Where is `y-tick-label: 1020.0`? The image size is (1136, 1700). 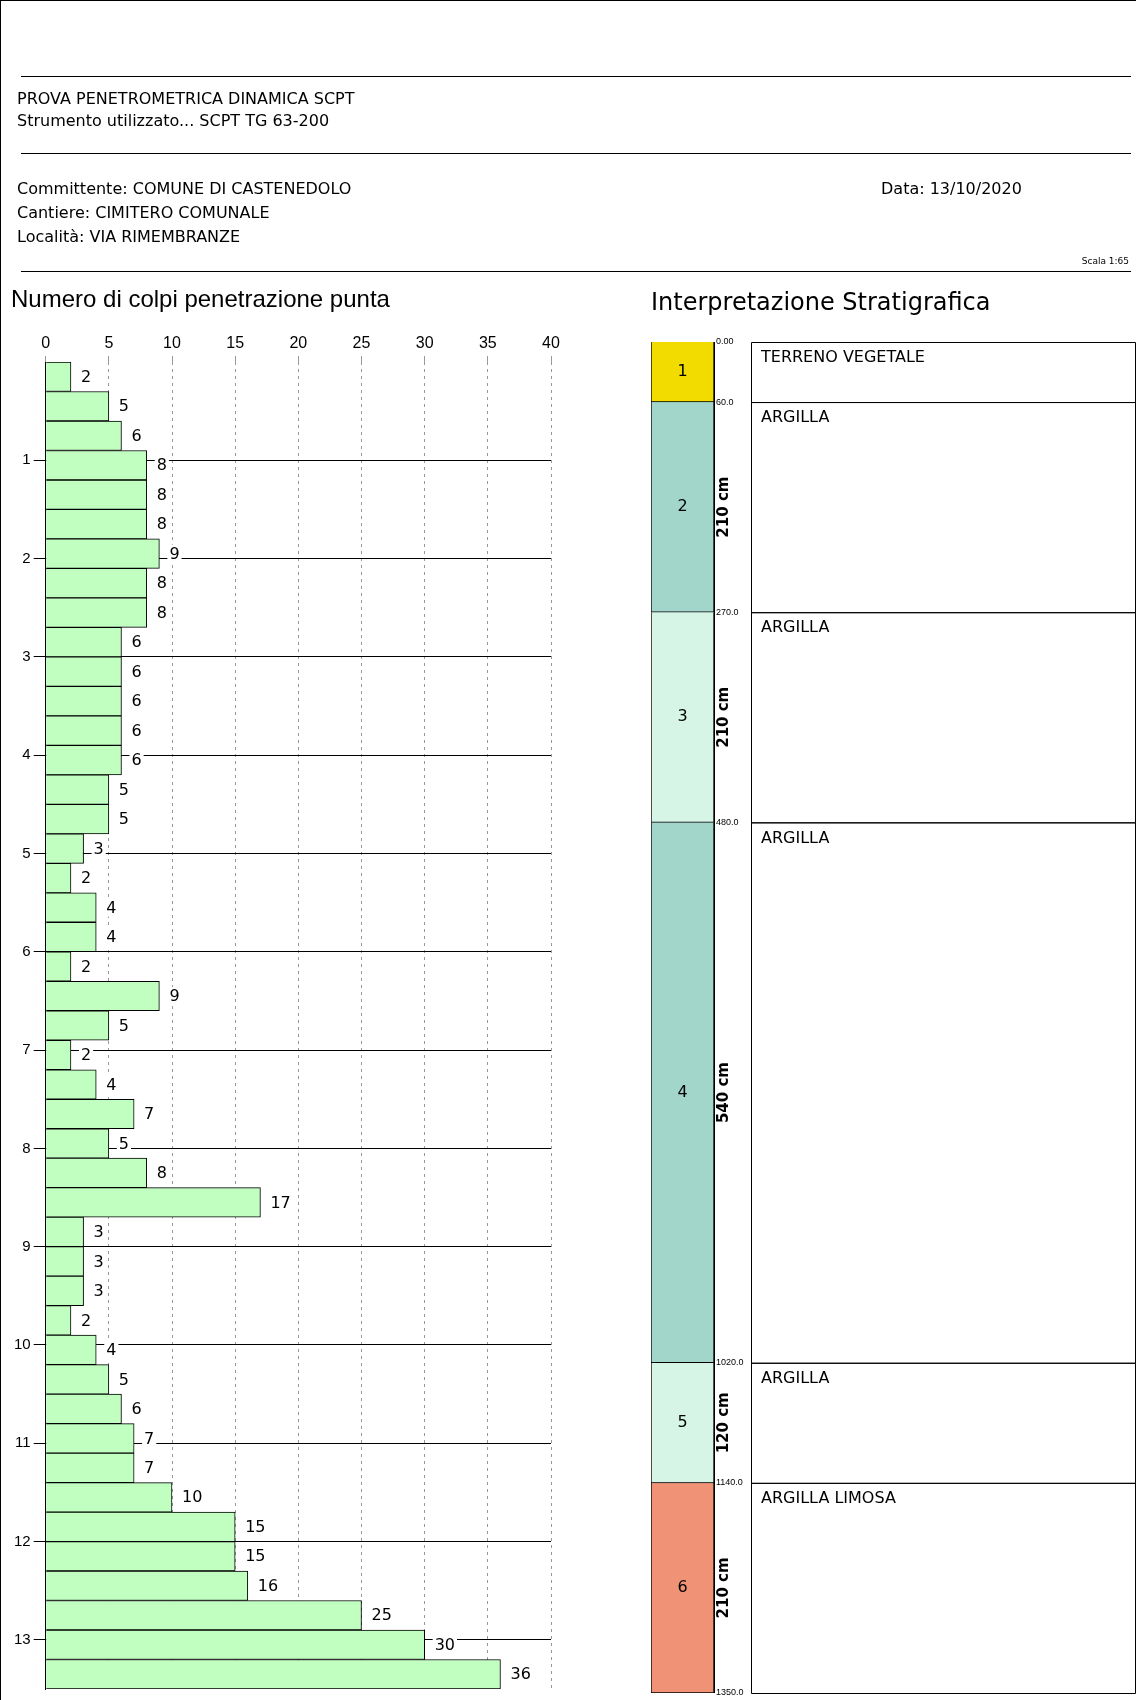
y-tick-label: 1020.0 is located at coordinates (730, 1362).